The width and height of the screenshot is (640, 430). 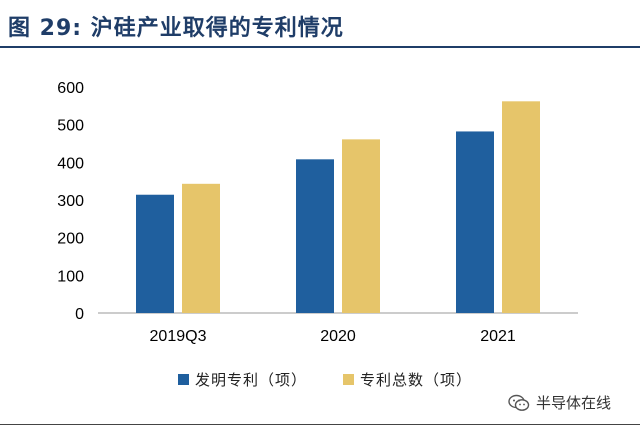 I want to click on y-tick-label-600: 600, so click(x=70, y=88).